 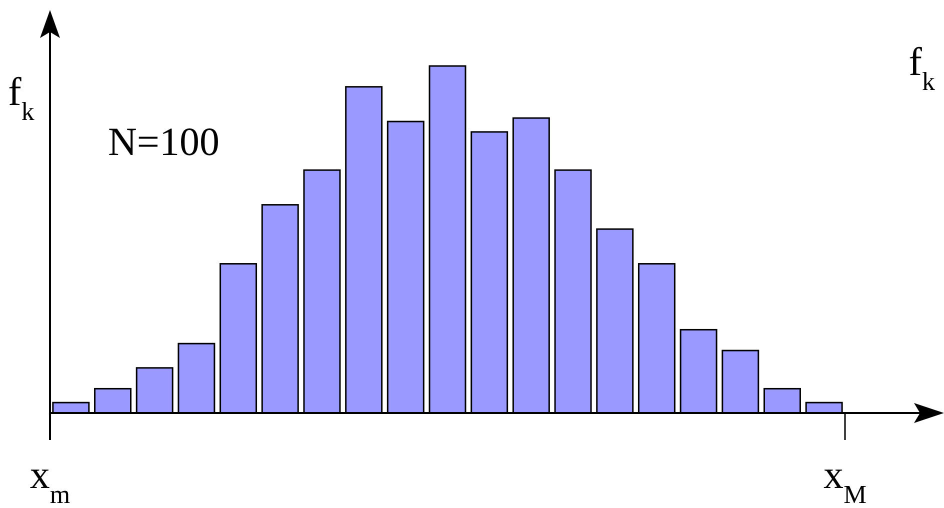 I want to click on annotation: N=100, so click(x=164, y=141).